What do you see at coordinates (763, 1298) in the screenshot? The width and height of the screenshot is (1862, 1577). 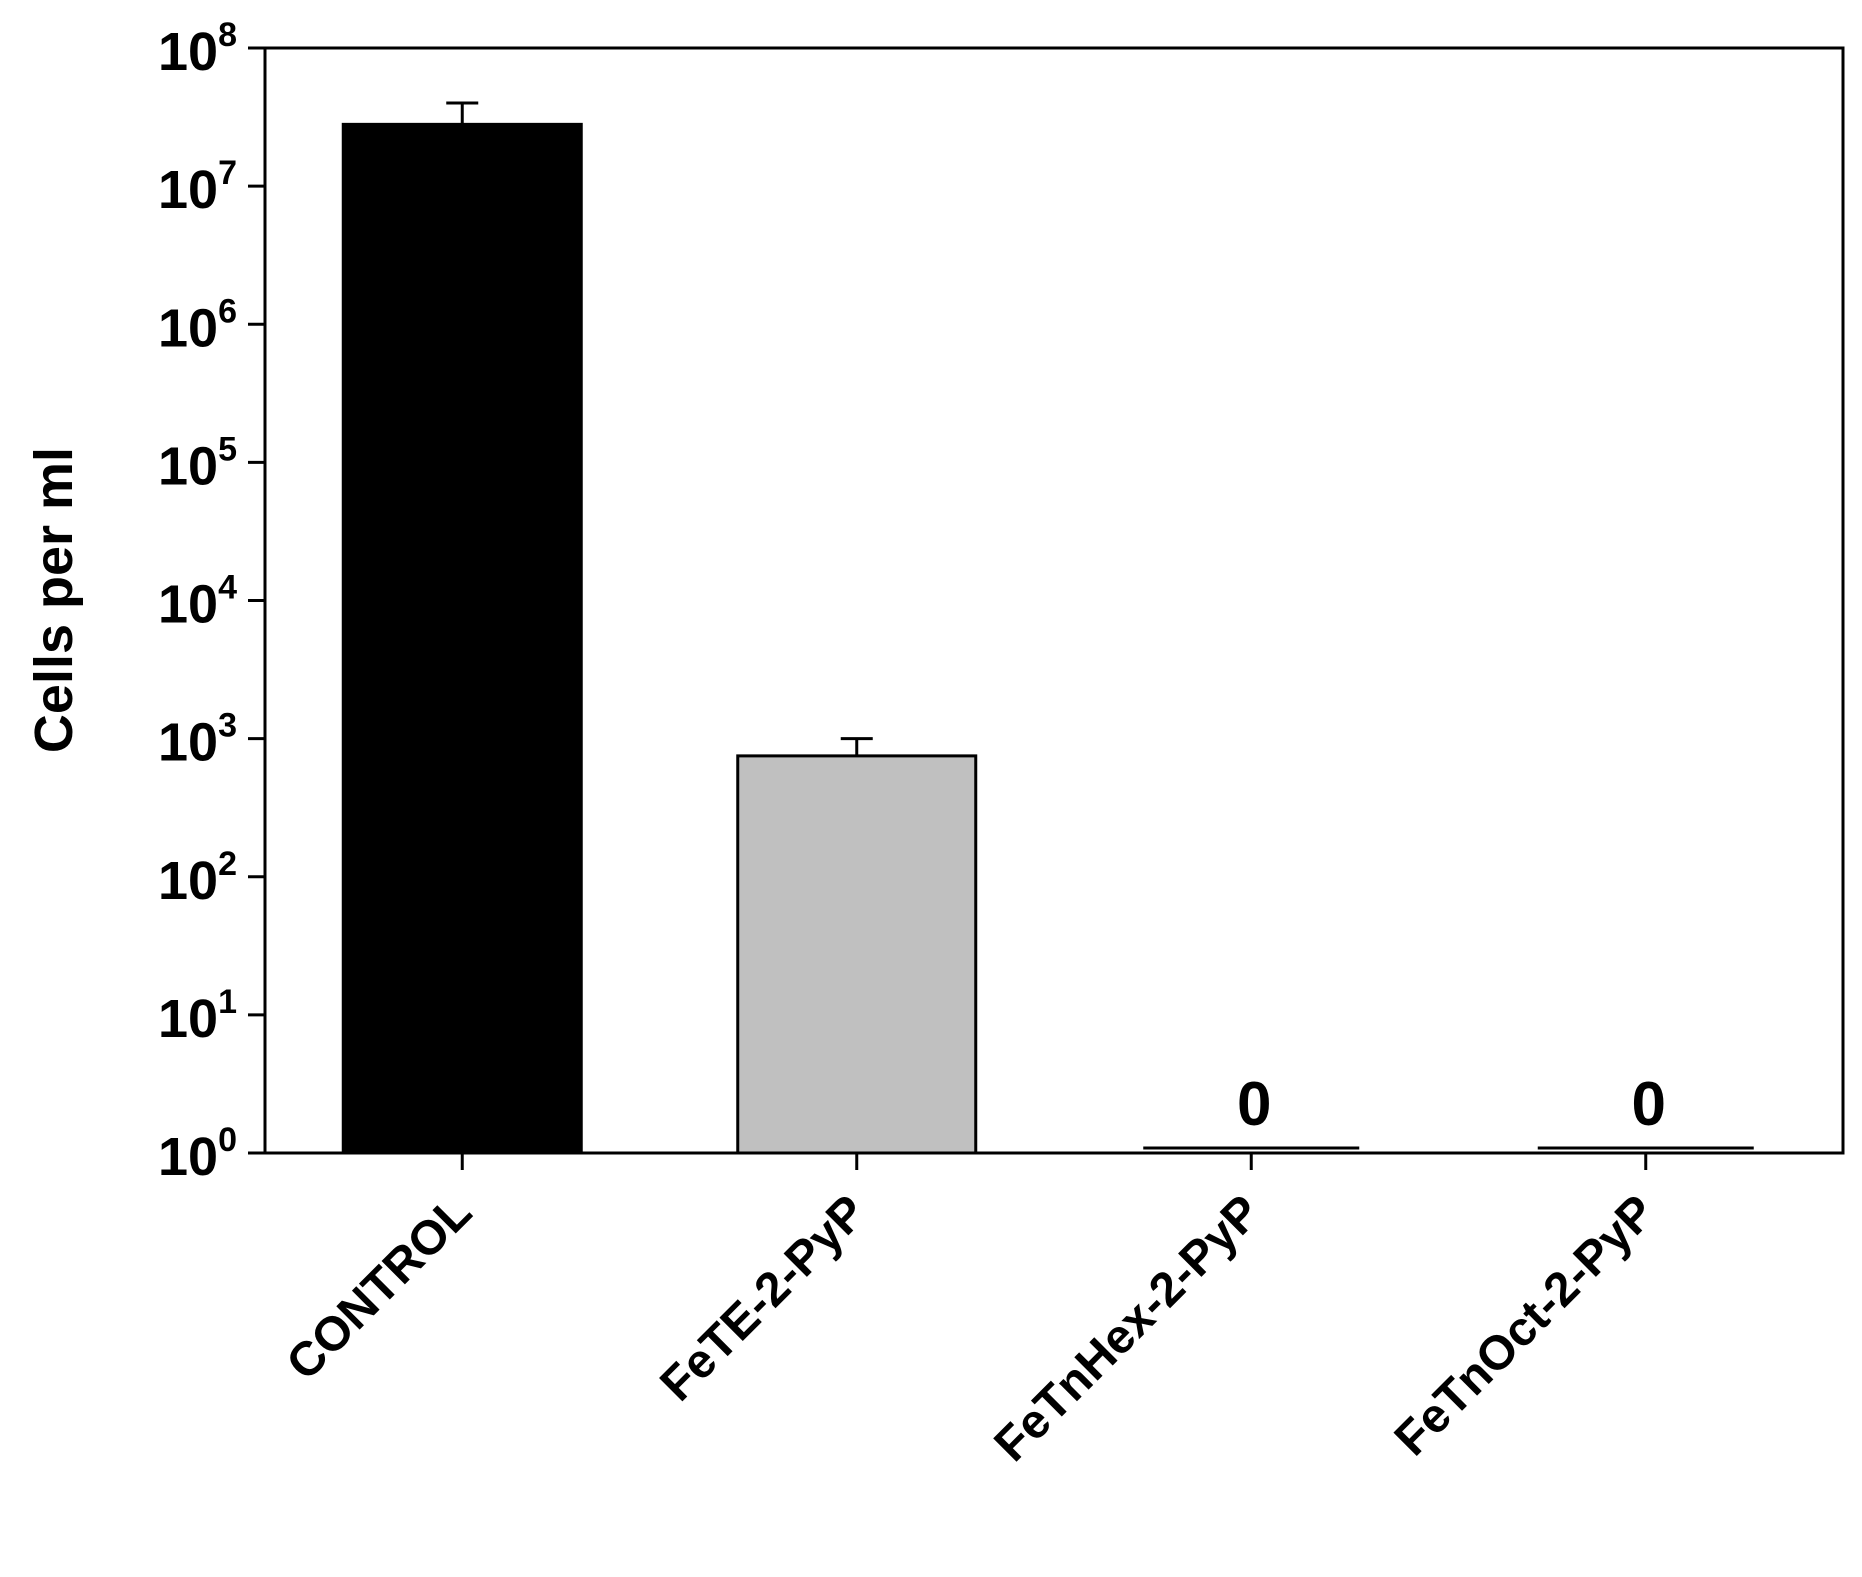 I see `x-tick-label: FeTE-2-PyP` at bounding box center [763, 1298].